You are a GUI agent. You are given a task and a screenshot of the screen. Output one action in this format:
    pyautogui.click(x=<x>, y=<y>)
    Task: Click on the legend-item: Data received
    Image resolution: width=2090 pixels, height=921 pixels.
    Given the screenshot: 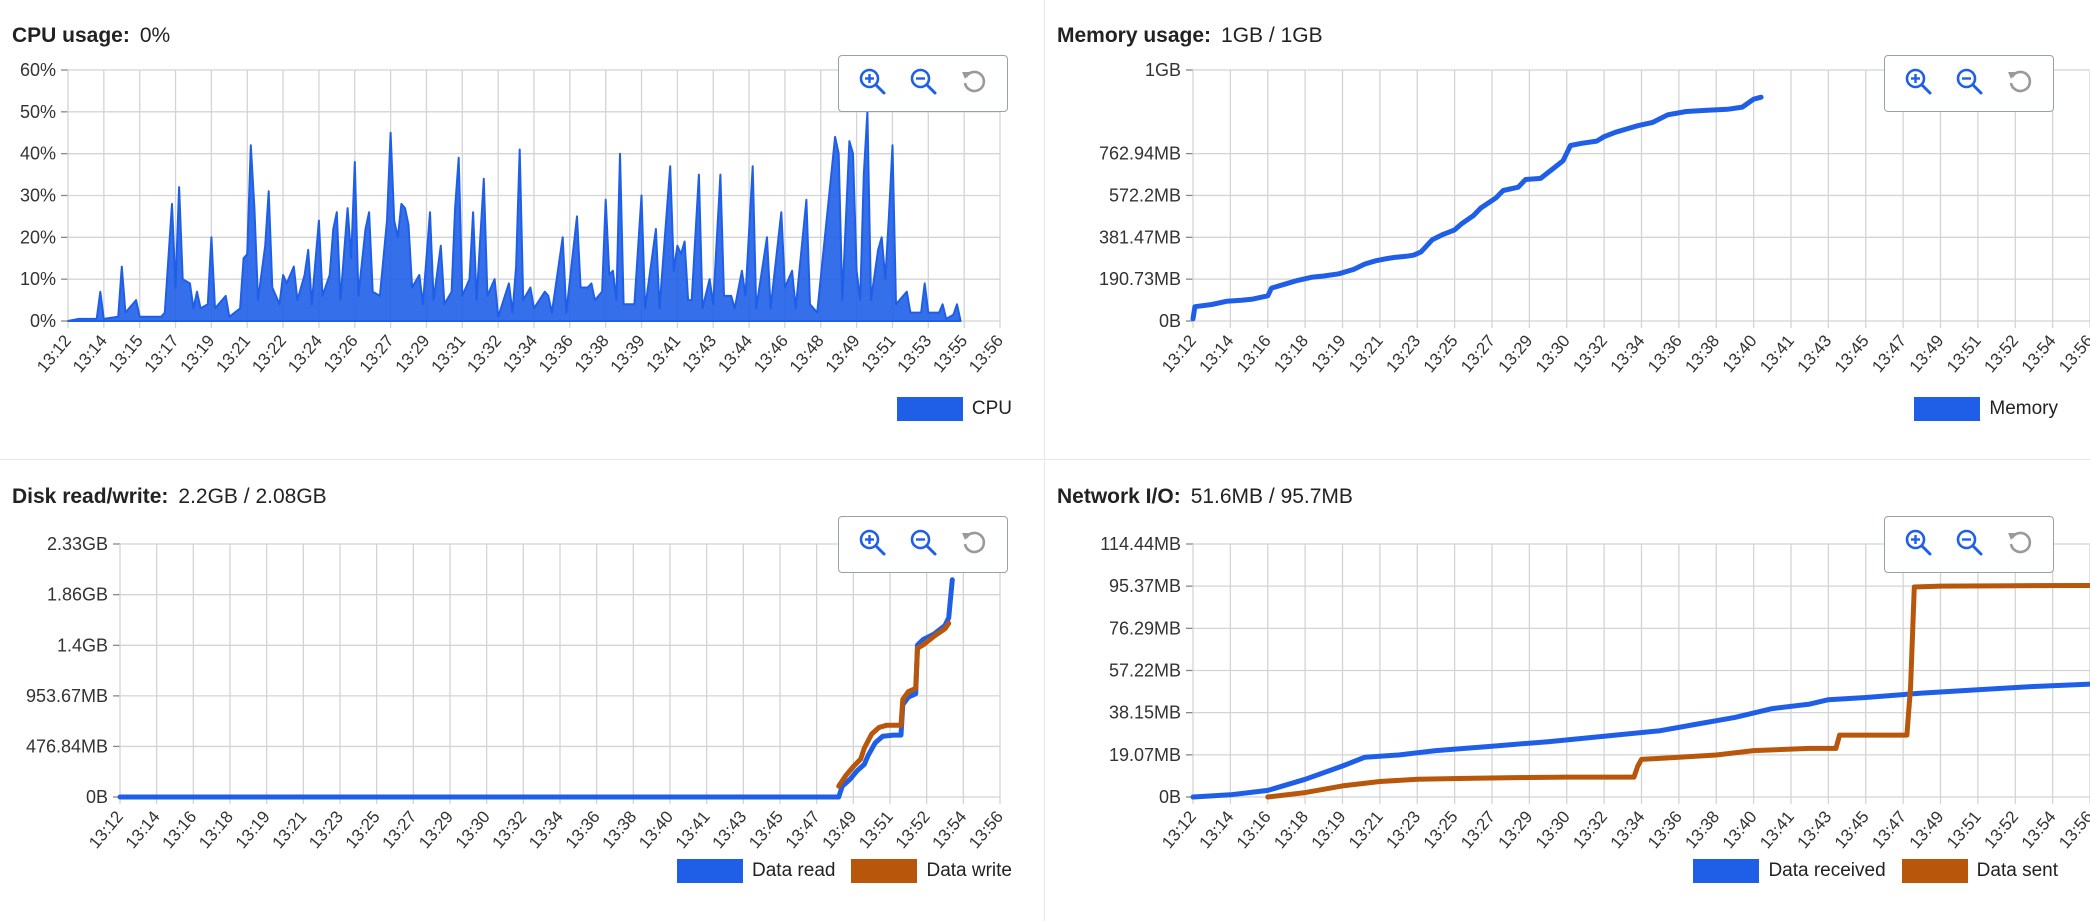 What is the action you would take?
    pyautogui.click(x=1789, y=871)
    